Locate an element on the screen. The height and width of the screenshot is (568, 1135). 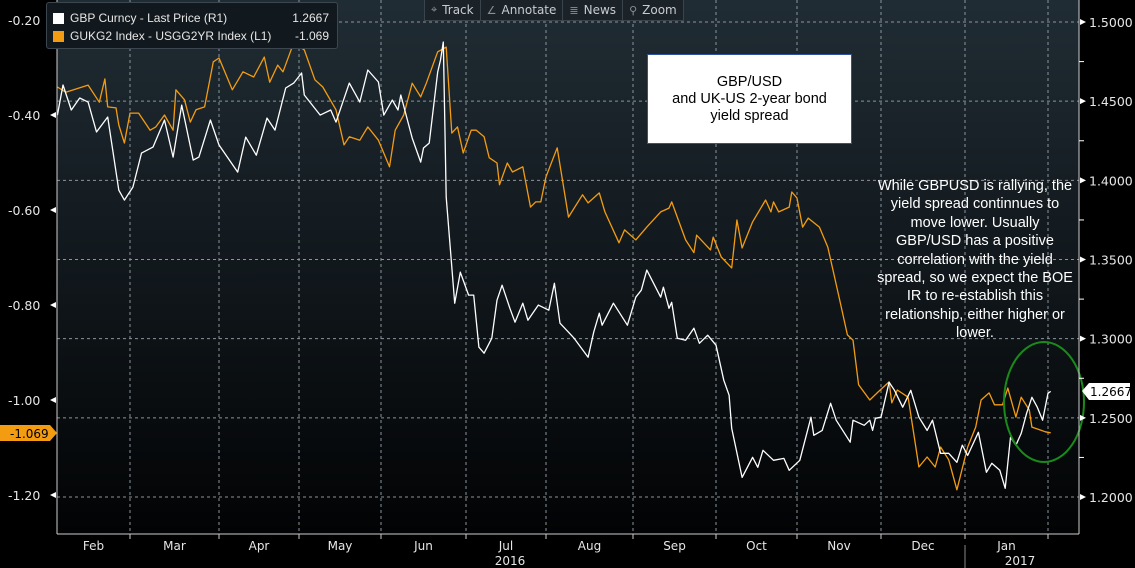
right-tick-label: 1.3000 is located at coordinates (1111, 339).